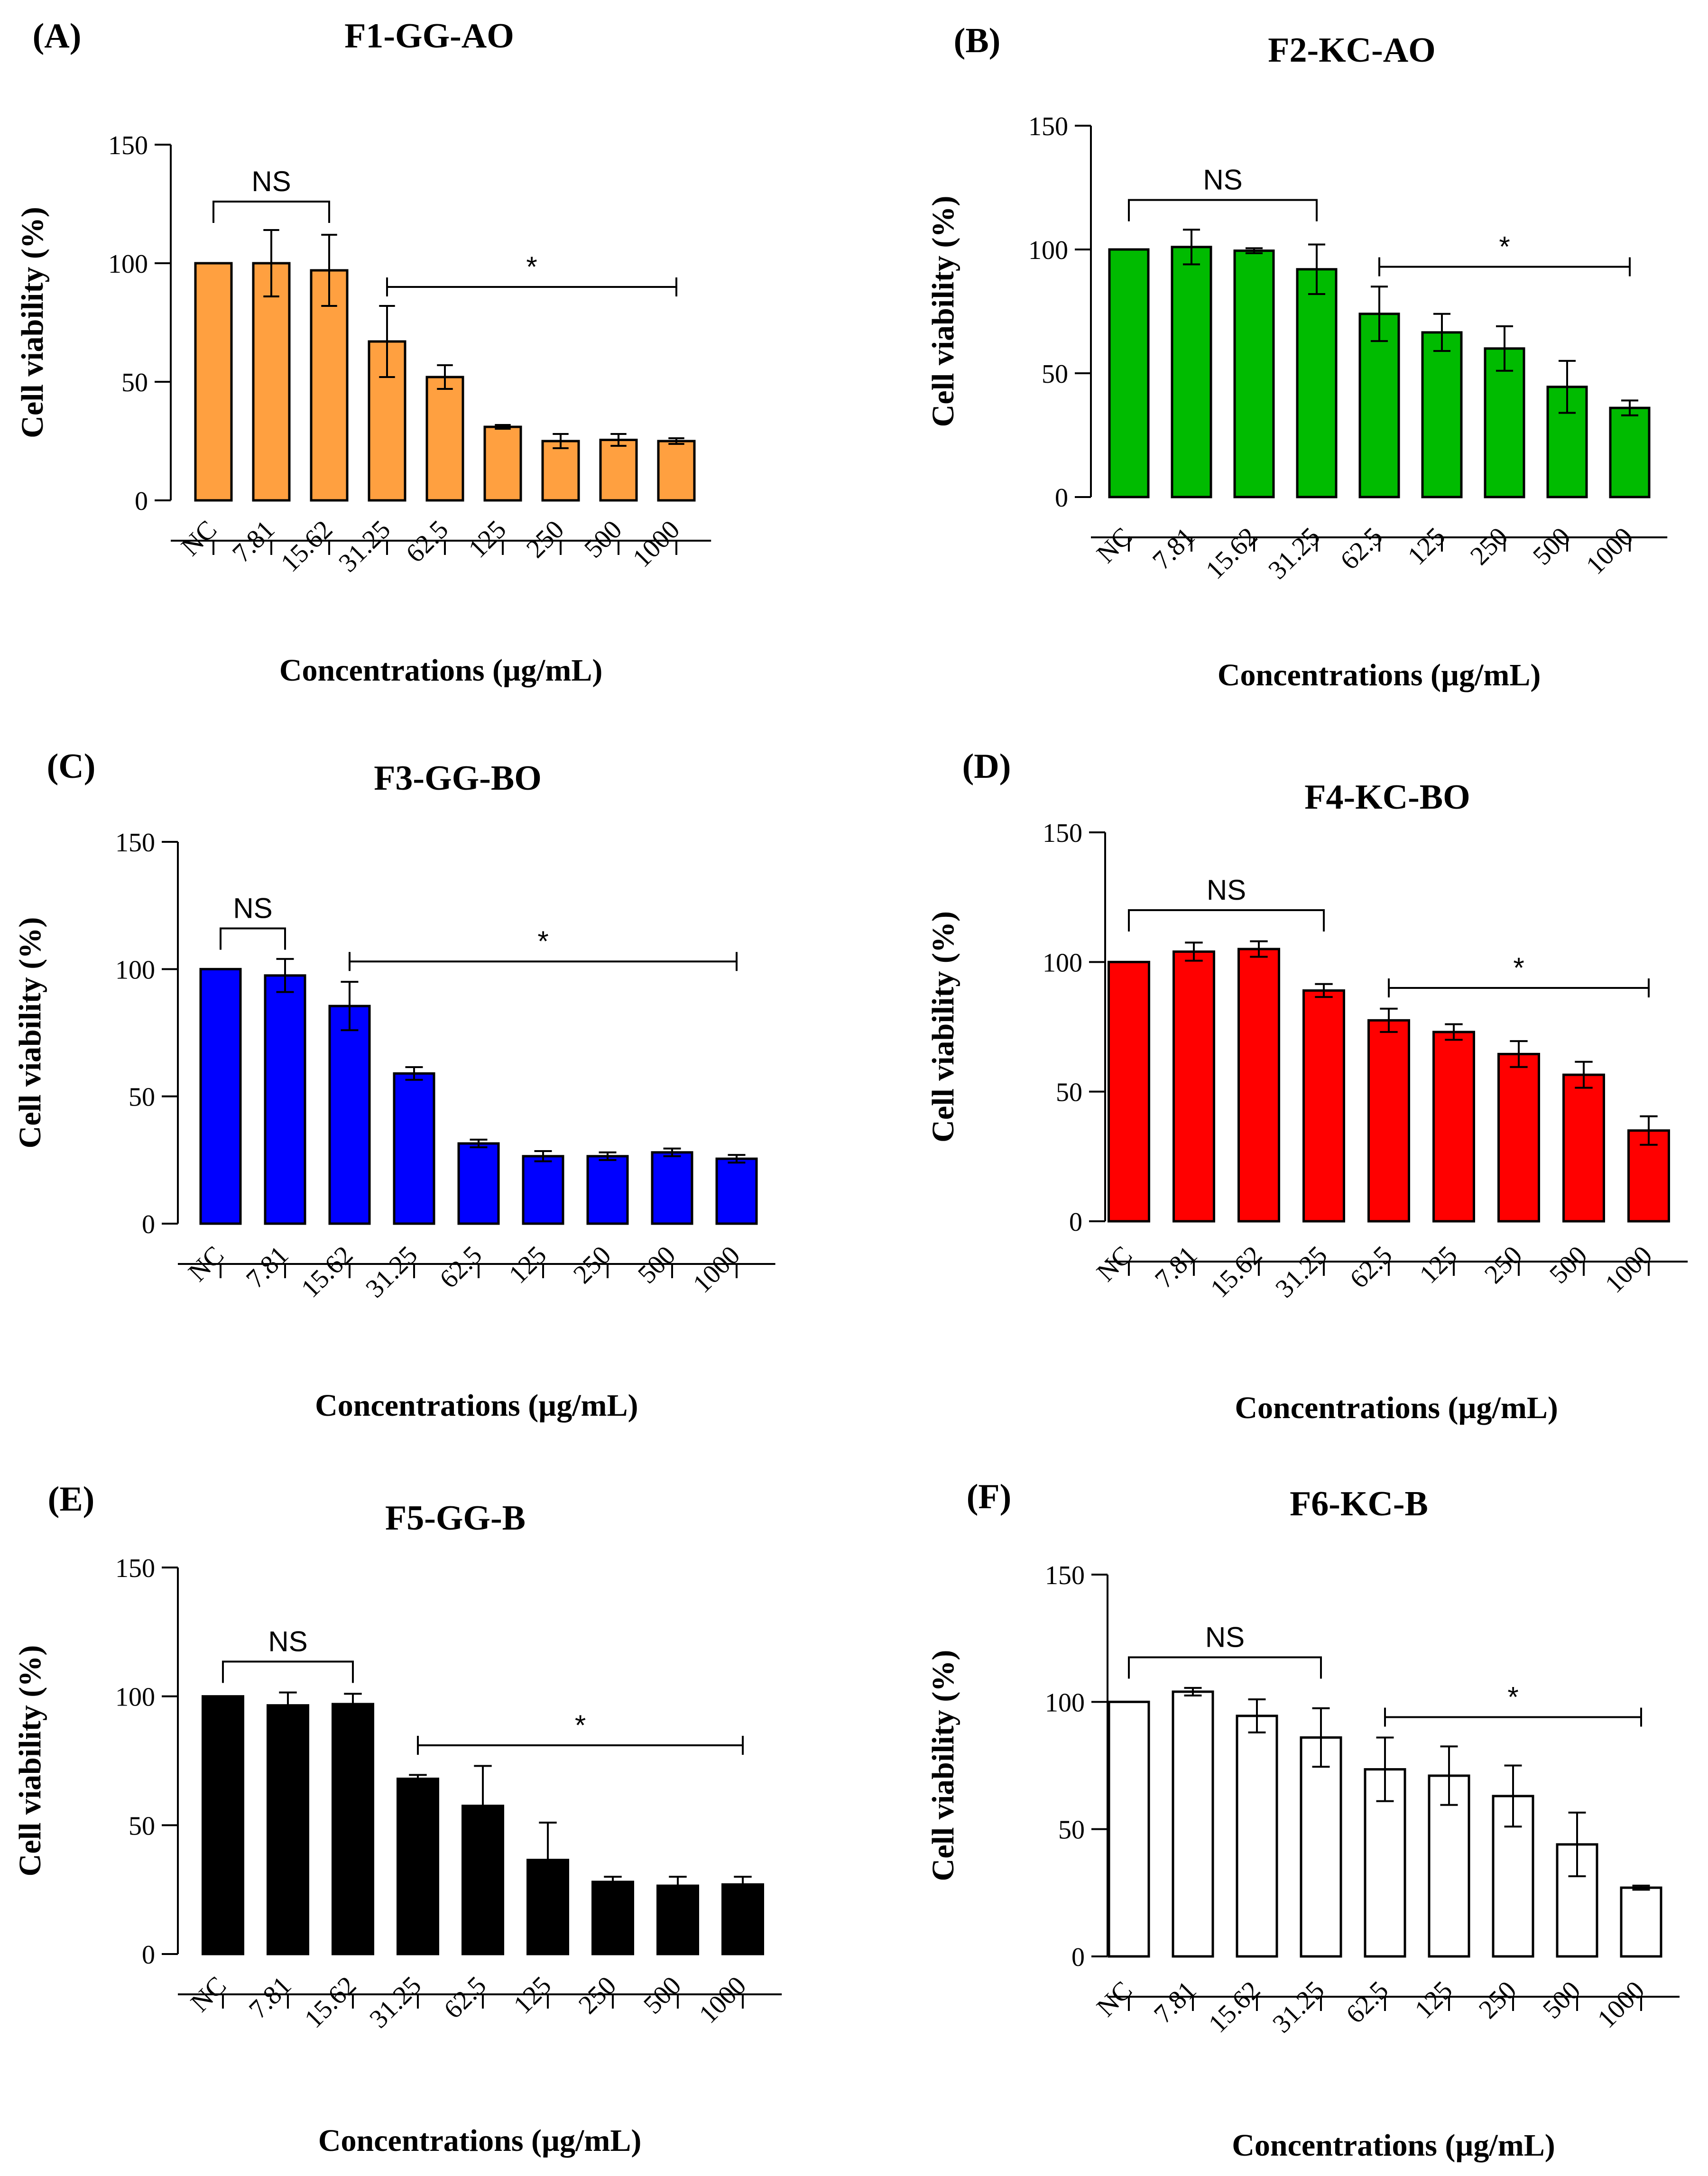  What do you see at coordinates (71, 1499) in the screenshot?
I see `panel-letter: (E)` at bounding box center [71, 1499].